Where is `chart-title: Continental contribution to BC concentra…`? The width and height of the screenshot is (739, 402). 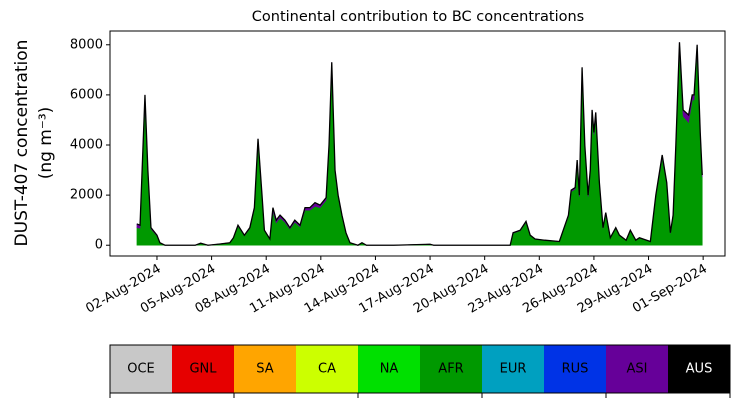
chart-title: Continental contribution to BC concentra… is located at coordinates (418, 17).